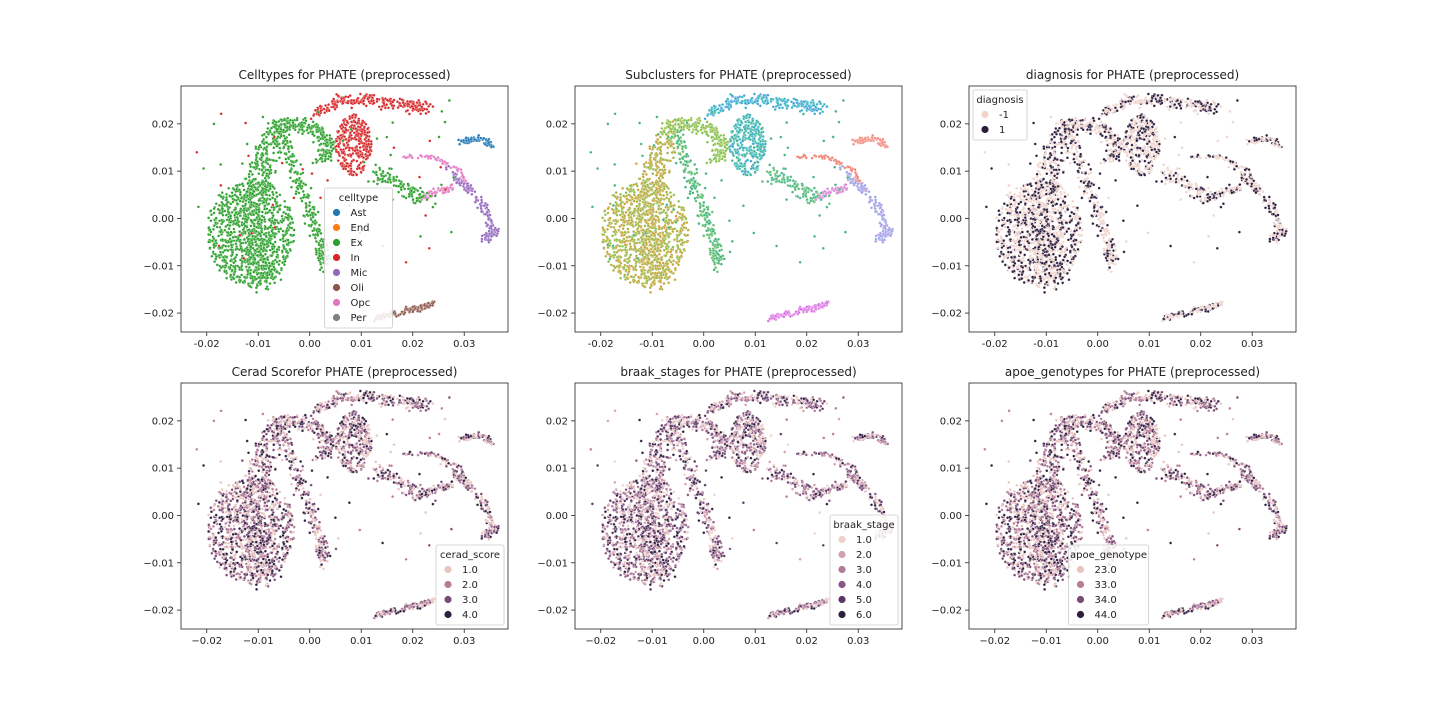 This screenshot has height=720, width=1440. Describe the element at coordinates (361, 303) in the screenshot. I see `legend-label: Opc` at that location.